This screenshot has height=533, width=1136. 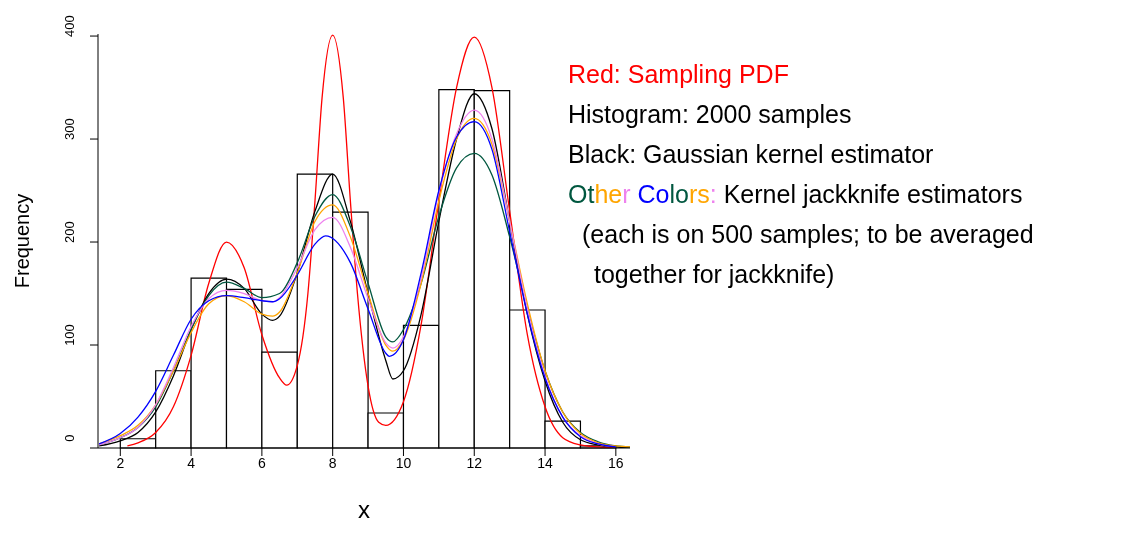 I want to click on x-tick-label: 12, so click(x=474, y=462).